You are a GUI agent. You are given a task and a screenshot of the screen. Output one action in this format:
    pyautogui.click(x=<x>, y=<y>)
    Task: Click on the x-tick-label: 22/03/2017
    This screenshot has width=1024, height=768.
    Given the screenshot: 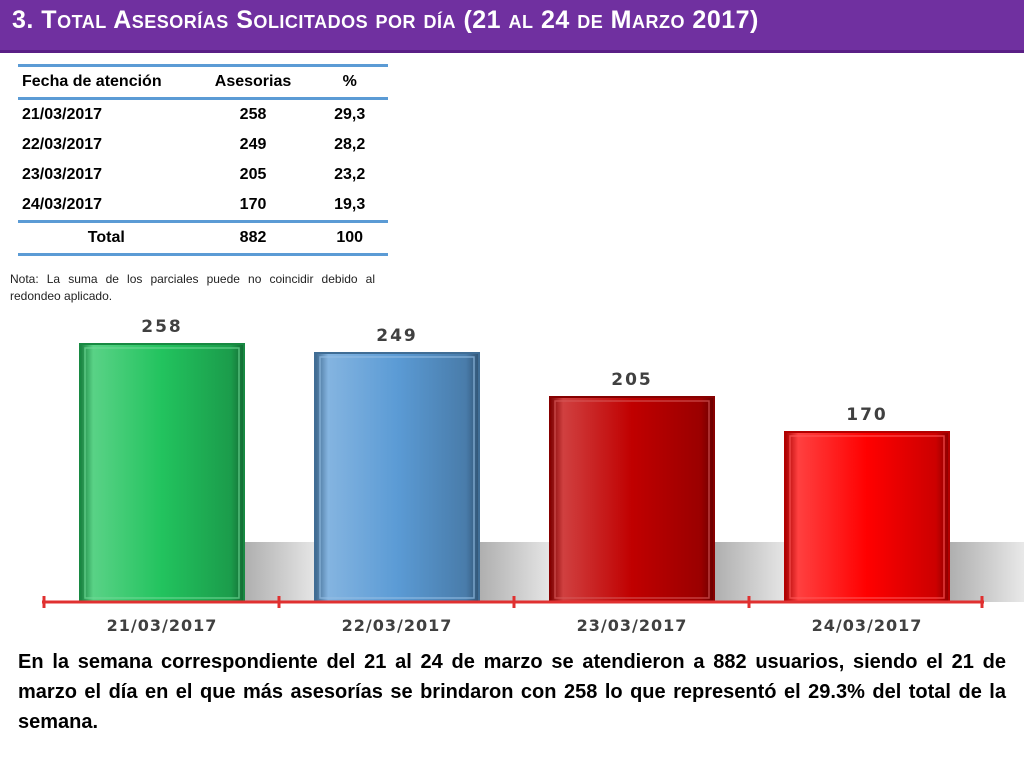 What is the action you would take?
    pyautogui.click(x=397, y=625)
    